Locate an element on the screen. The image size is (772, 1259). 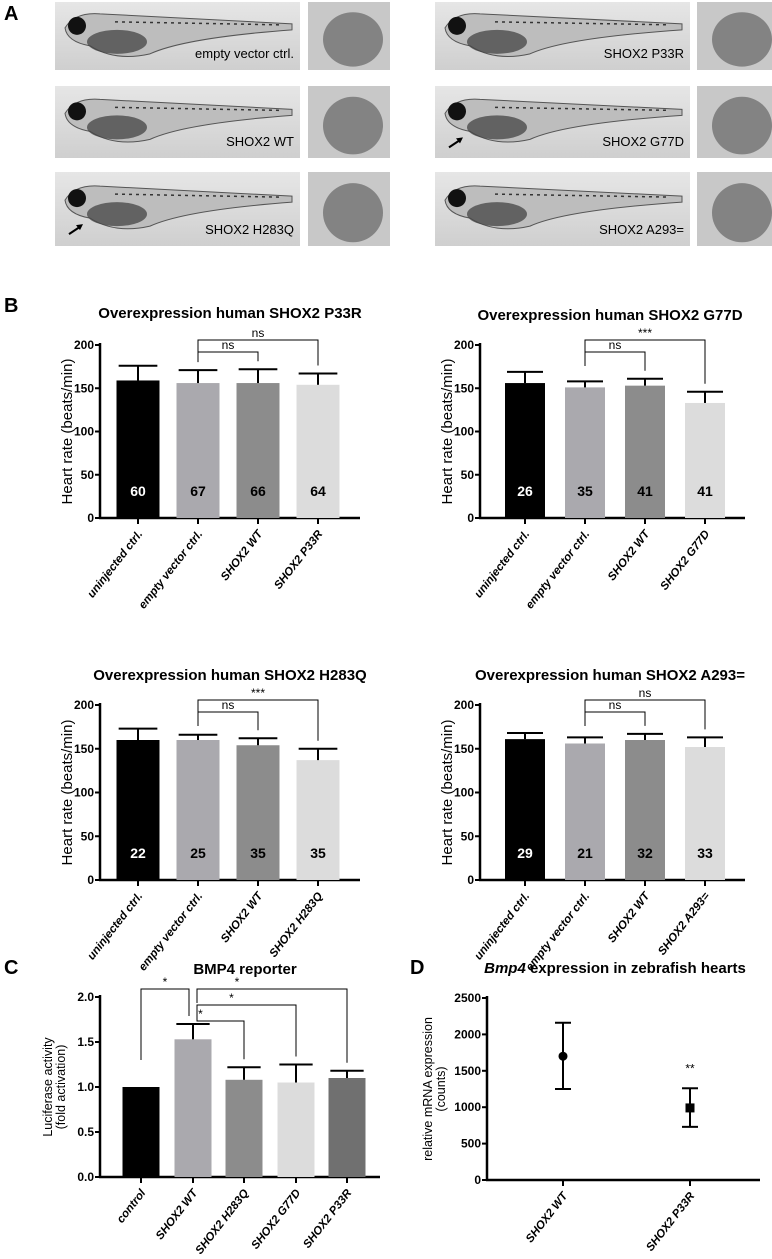
chart-title: Bmp4 expression in zebrafish hearts is located at coordinates (615, 968).